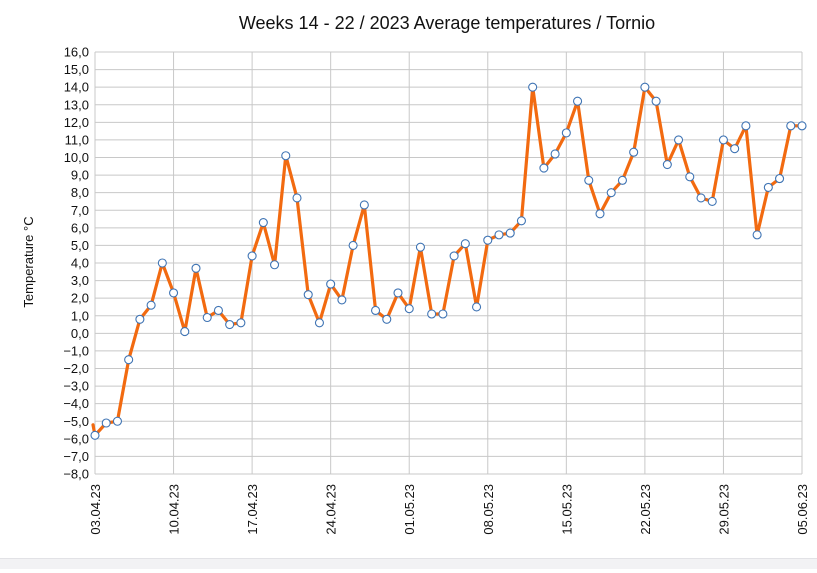 This screenshot has width=817, height=573. Describe the element at coordinates (77, 139) in the screenshot. I see `y-tick-label: 11,0` at that location.